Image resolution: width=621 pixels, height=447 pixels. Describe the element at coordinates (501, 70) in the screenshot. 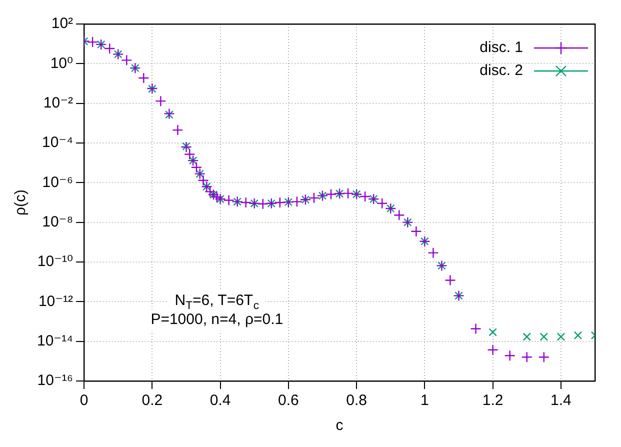

I see `legend-label: disc. 2` at that location.